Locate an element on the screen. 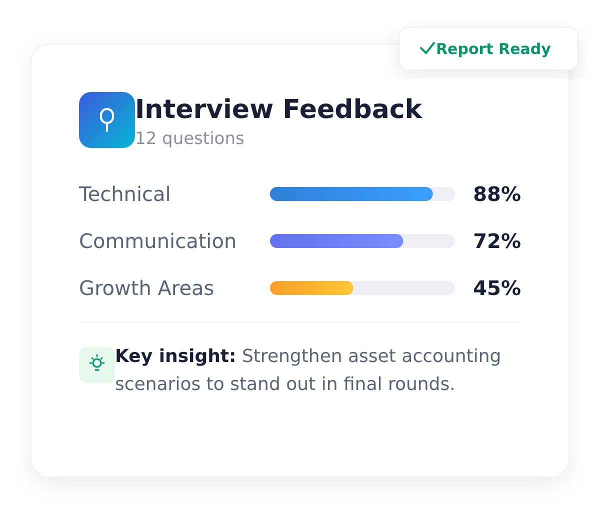 Image resolution: width=600 pixels, height=520 pixels. text: Report Ready is located at coordinates (494, 49).